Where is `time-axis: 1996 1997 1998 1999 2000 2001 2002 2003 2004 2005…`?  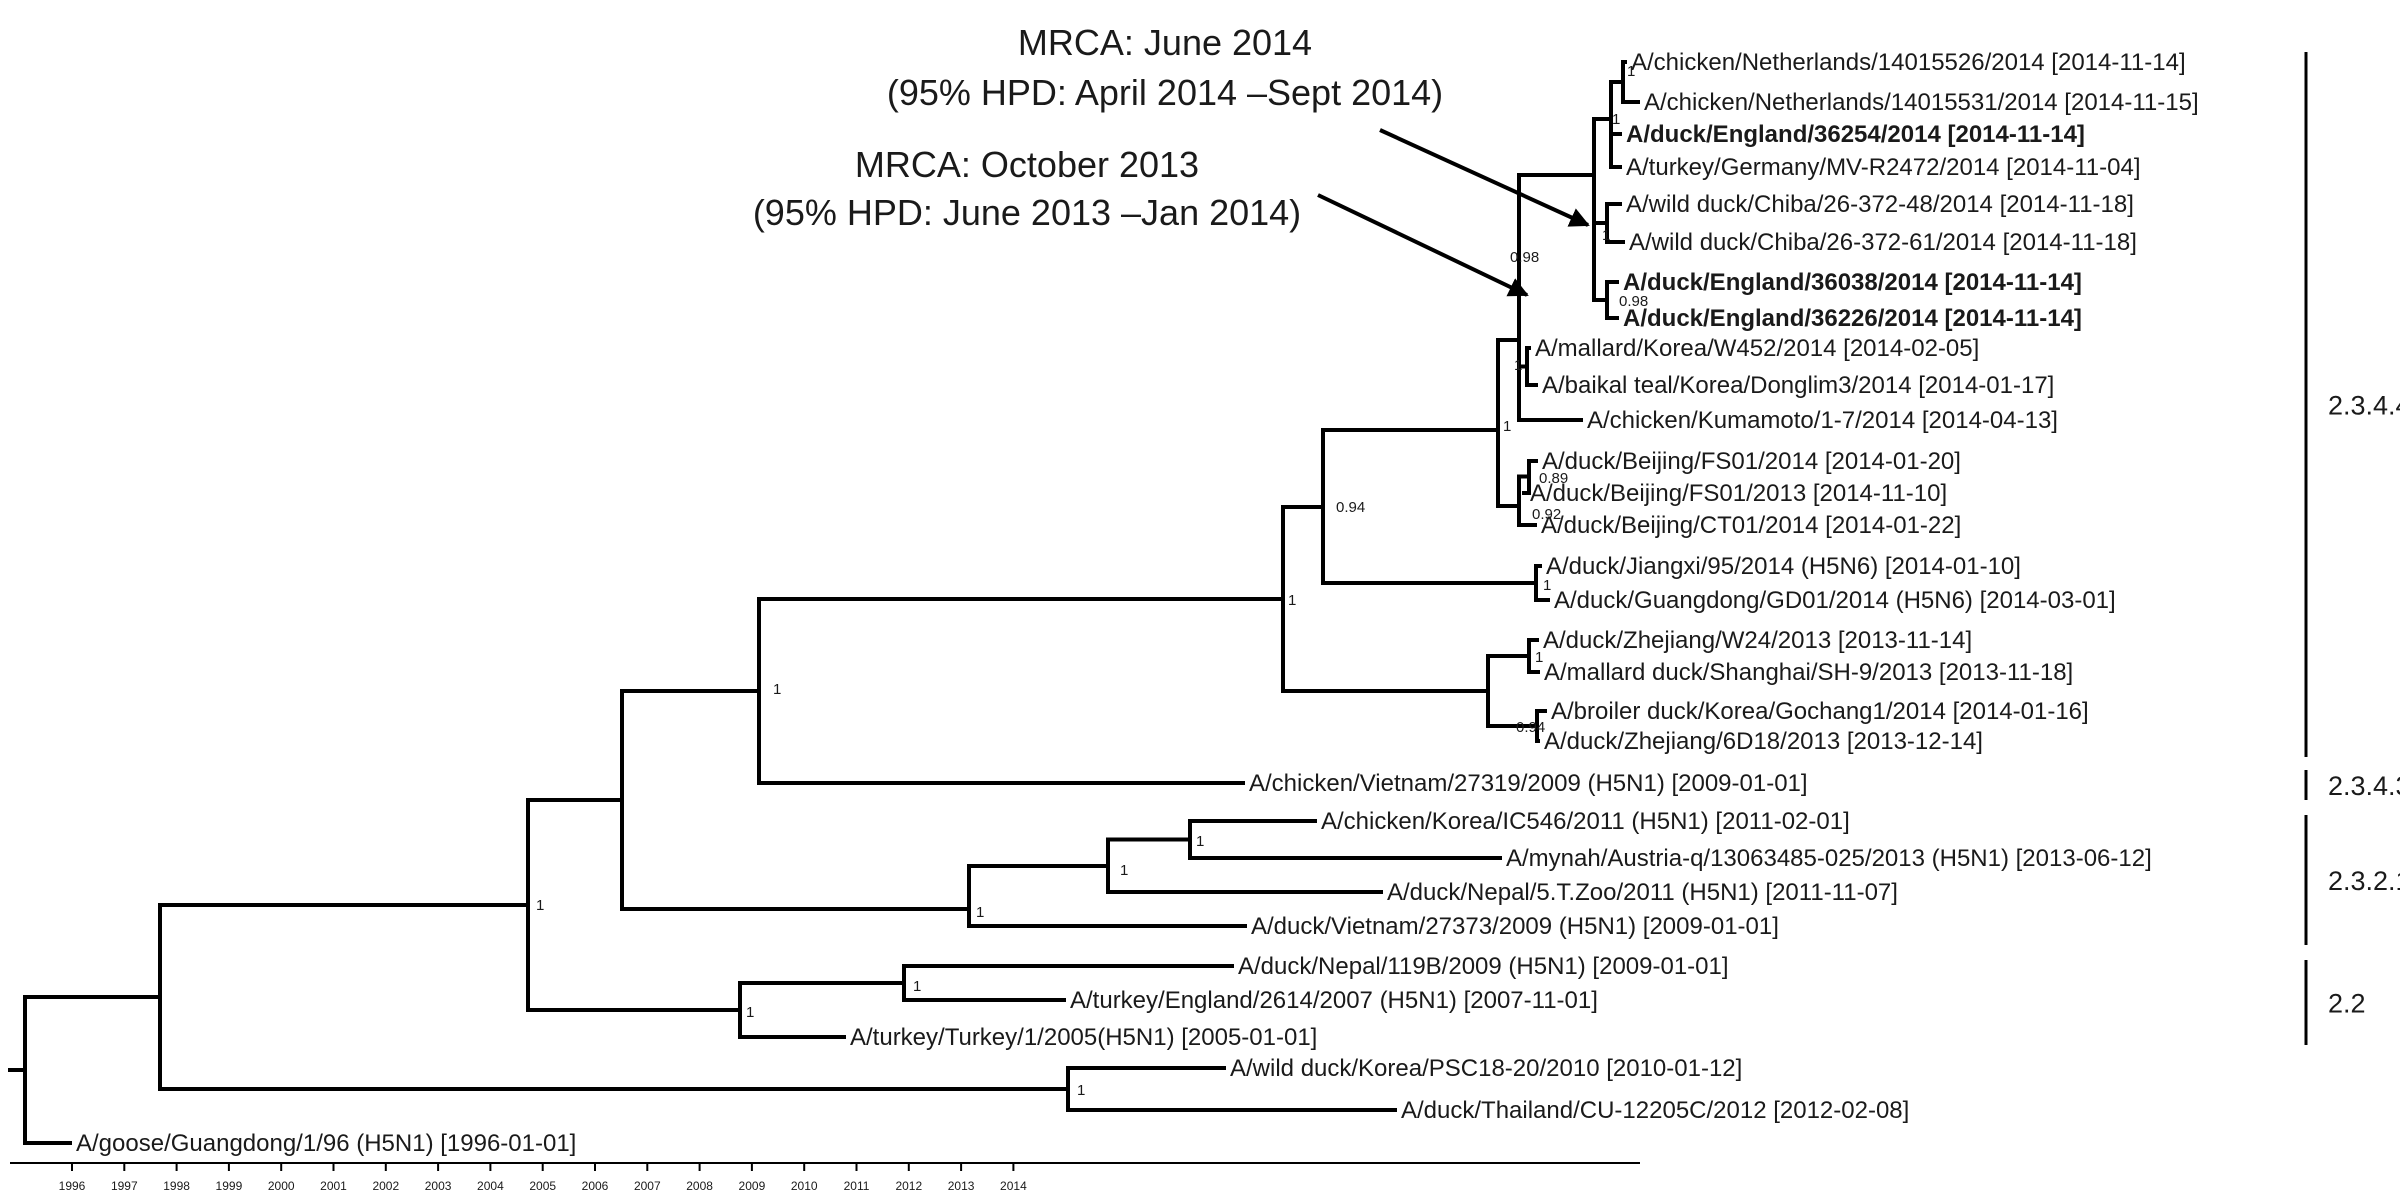
time-axis: 1996 1997 1998 1999 2000 2001 2002 2003 2004 2005… is located at coordinates (825, 1177).